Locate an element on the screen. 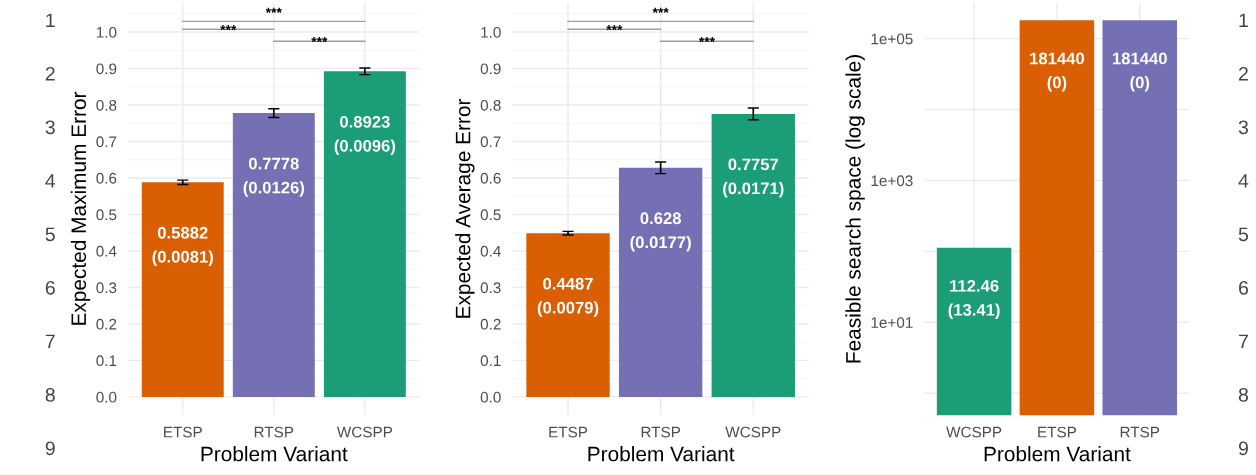 The width and height of the screenshot is (1256, 475). data-label: 0.5882 (0.0081) is located at coordinates (182, 246).